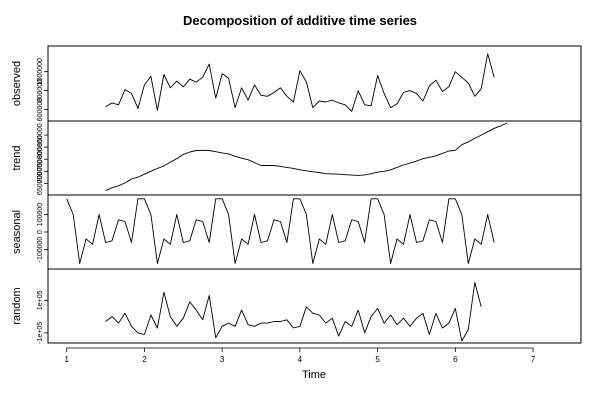 The image size is (599, 400). I want to click on series-line-trend, so click(306, 157).